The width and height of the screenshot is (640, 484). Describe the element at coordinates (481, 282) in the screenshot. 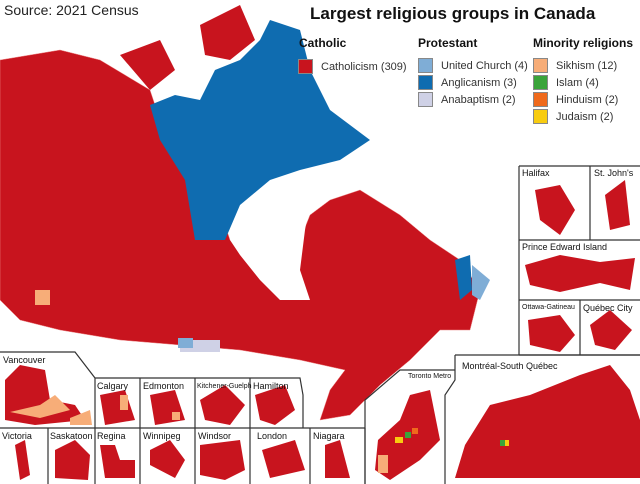

I see `region-newfoundland-uc` at that location.